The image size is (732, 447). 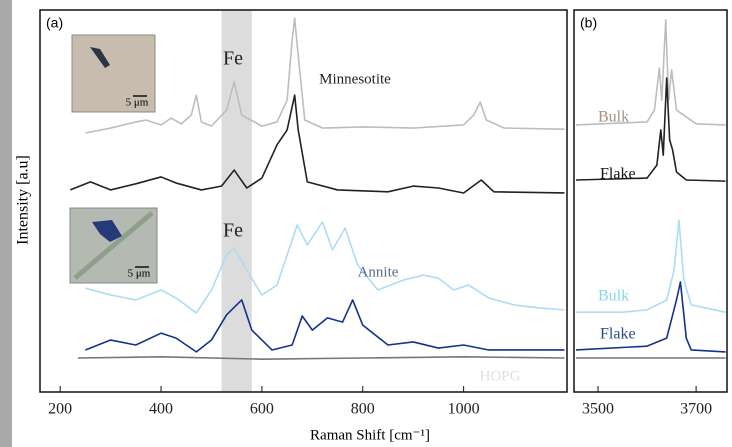 I want to click on x-tick-label: 600, so click(x=262, y=409).